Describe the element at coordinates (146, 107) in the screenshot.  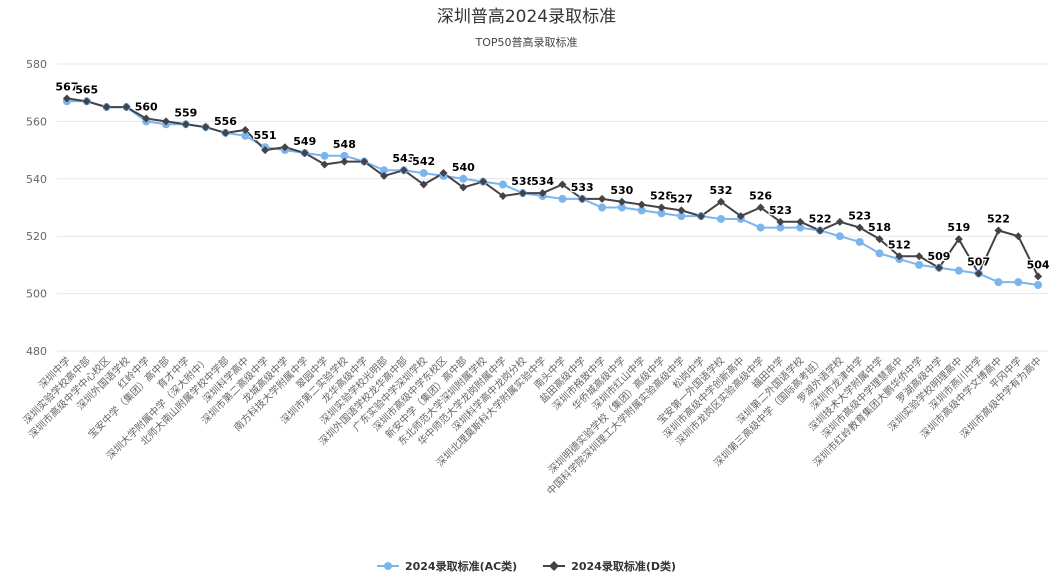
I see `data-label: 560` at that location.